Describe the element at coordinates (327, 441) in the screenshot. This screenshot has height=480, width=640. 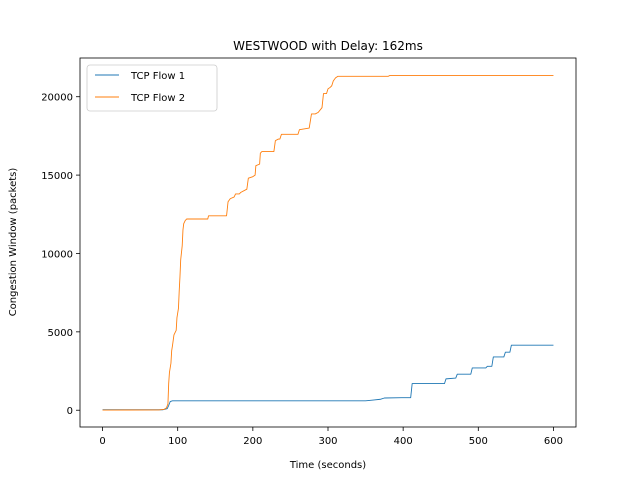
I see `x-tick-label: 300` at that location.